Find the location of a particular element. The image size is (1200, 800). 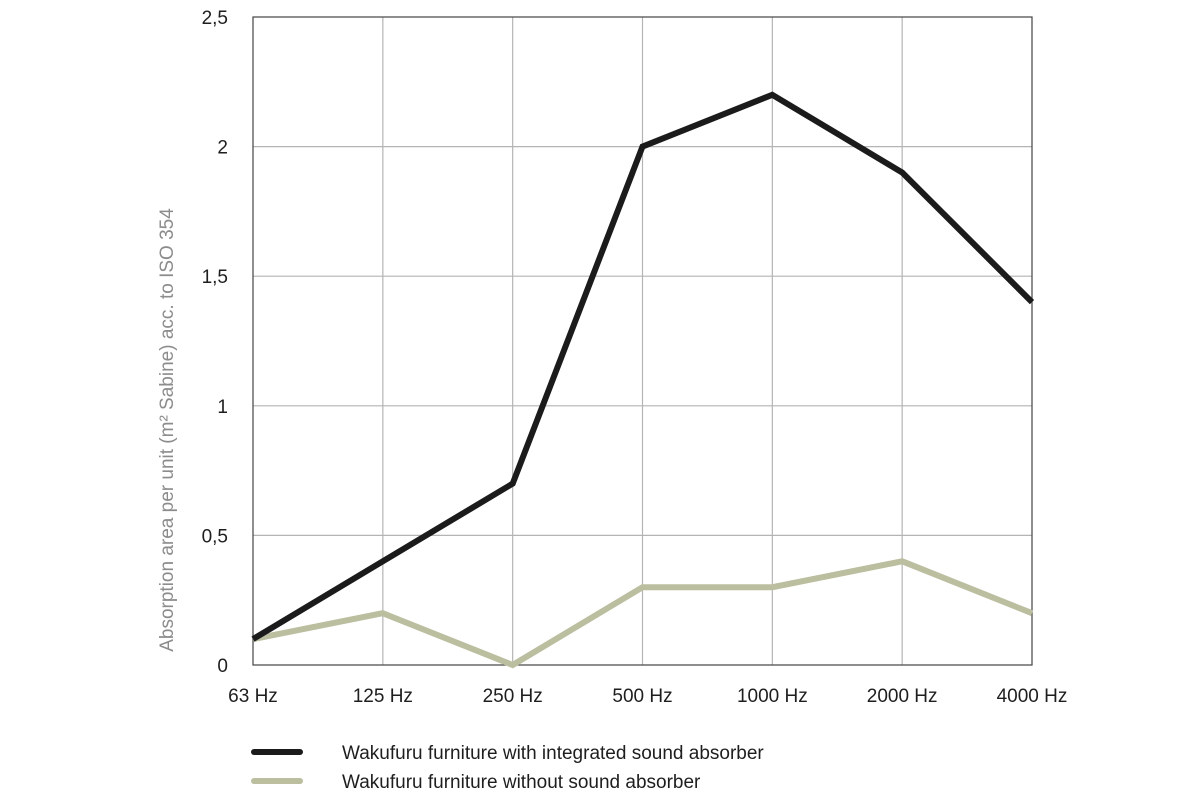

x-tick-label: 63 Hz is located at coordinates (253, 696).